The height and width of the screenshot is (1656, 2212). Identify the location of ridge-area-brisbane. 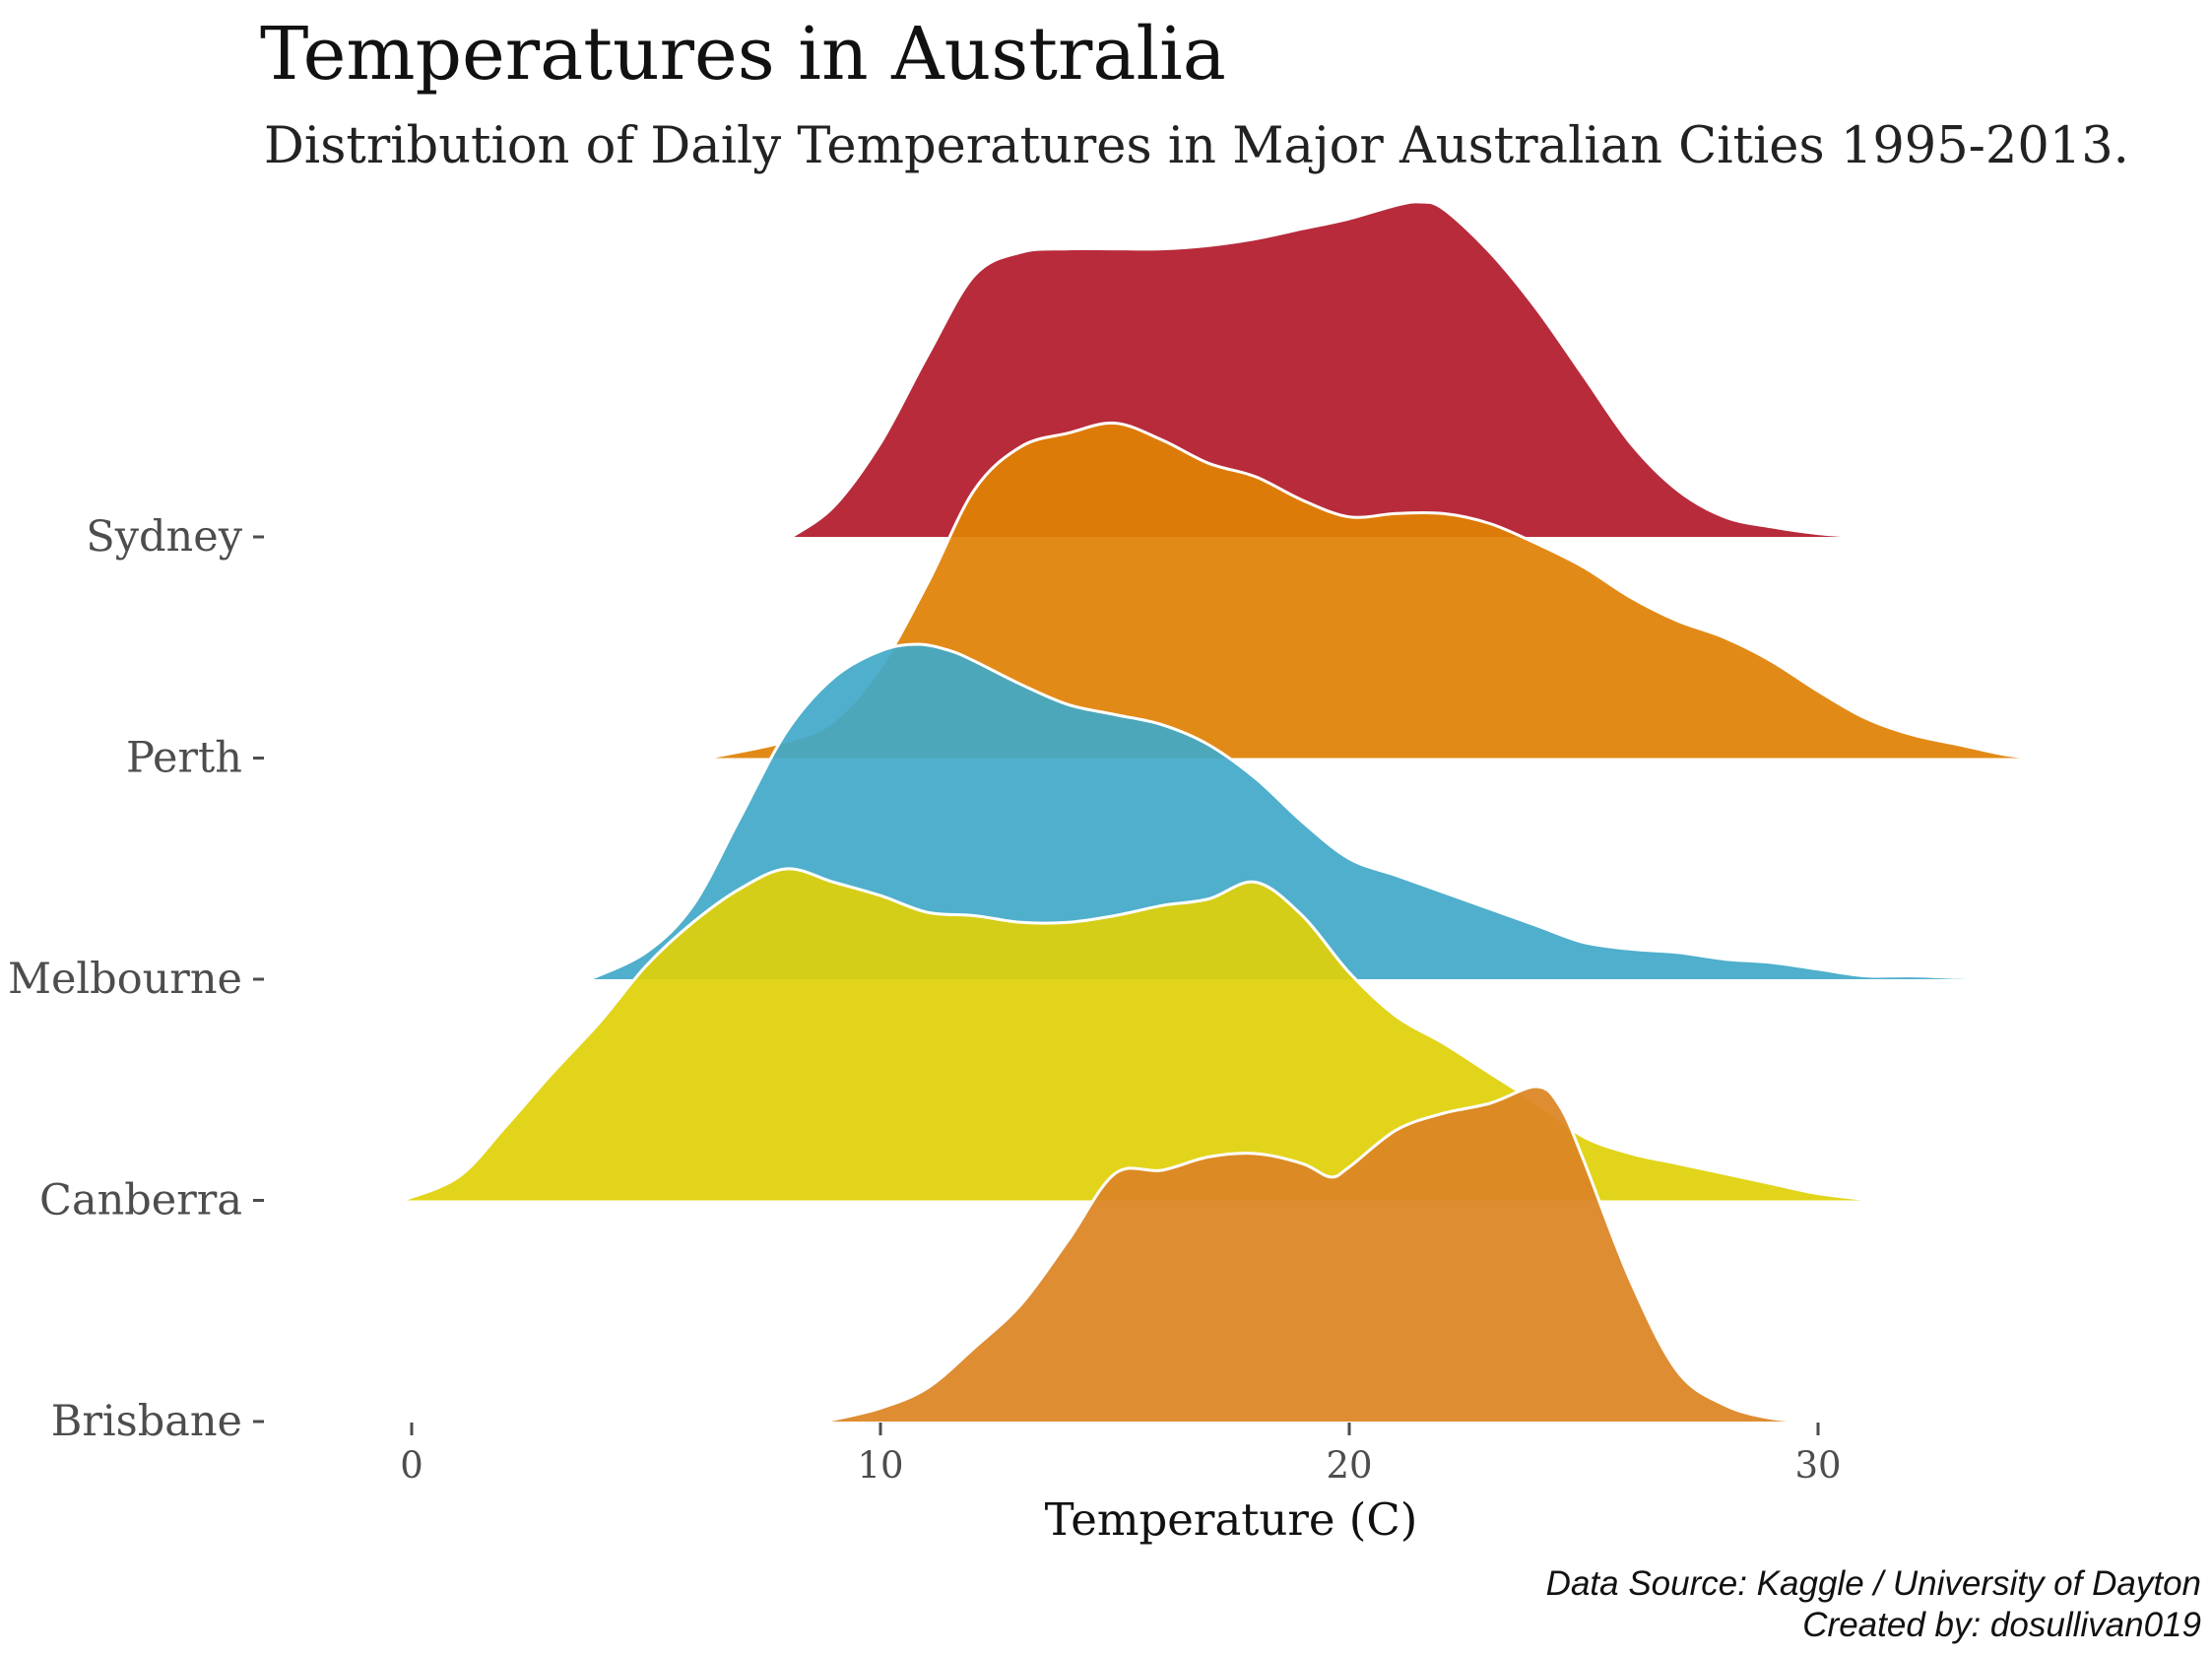
(1320, 1254).